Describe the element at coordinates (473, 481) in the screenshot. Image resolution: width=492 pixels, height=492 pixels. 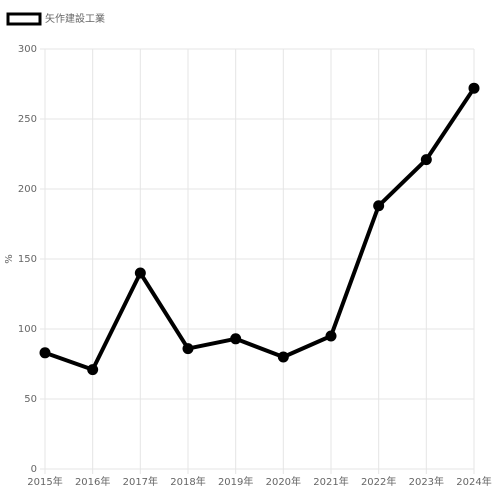
I see `x-tick-label: 2024年` at that location.